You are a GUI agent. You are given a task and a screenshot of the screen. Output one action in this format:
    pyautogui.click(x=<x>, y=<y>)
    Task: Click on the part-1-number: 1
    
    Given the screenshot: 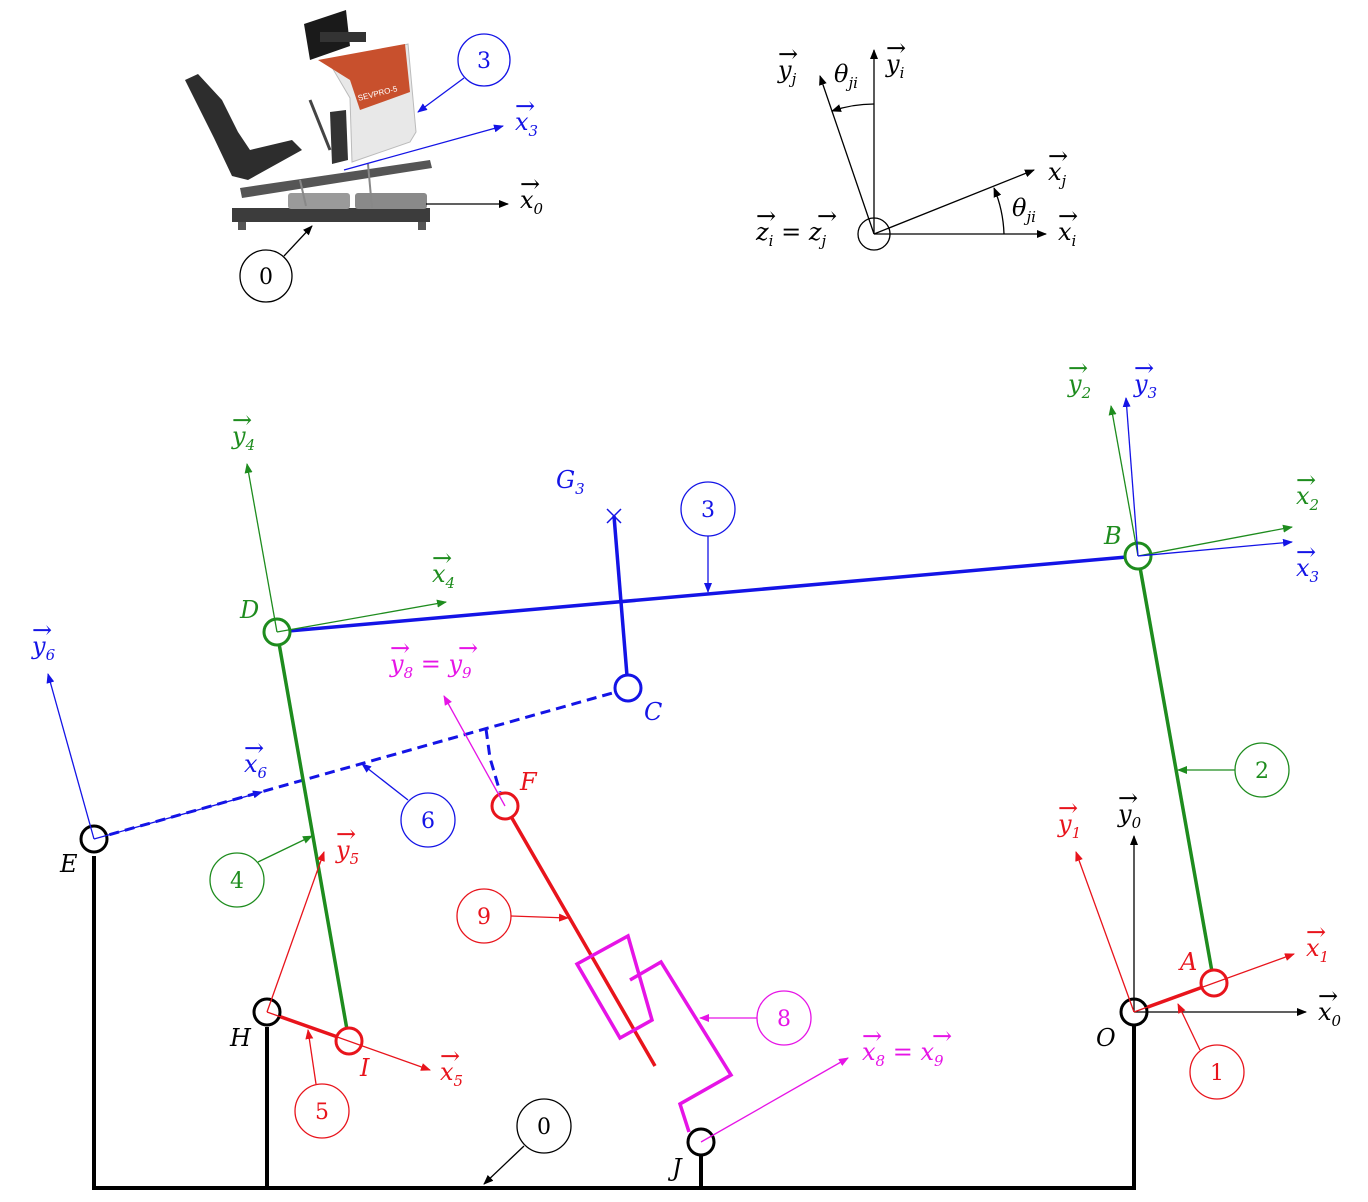 What is the action you would take?
    pyautogui.click(x=1217, y=1073)
    